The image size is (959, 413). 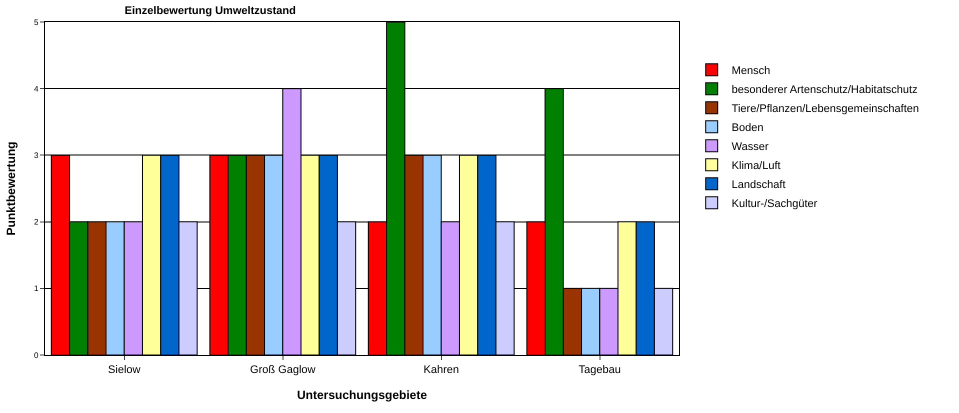 What do you see at coordinates (751, 71) in the screenshot?
I see `legend-label: Mensch` at bounding box center [751, 71].